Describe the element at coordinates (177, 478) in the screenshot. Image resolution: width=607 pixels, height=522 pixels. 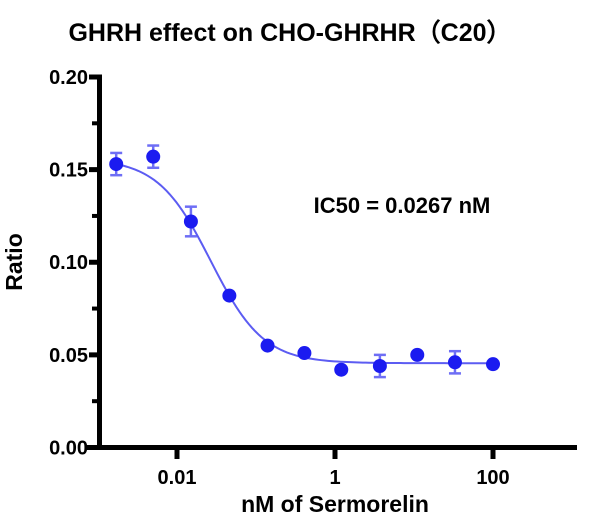
I see `x-tick-label-0.01: 0.01` at that location.